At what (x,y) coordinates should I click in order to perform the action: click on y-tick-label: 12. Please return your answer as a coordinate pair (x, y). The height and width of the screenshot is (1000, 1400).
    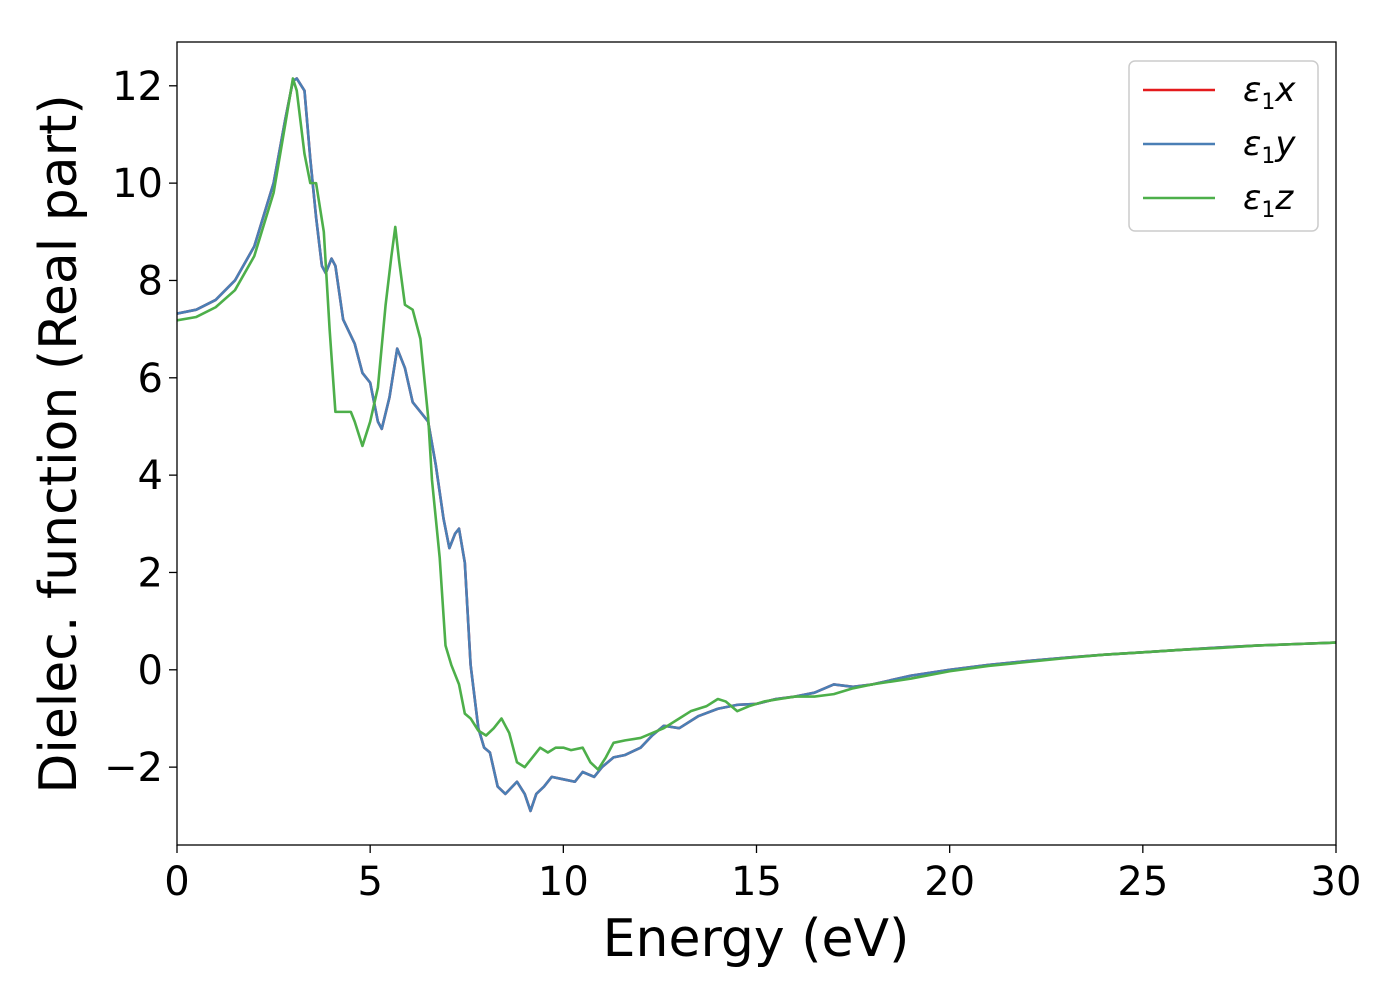
    Looking at the image, I should click on (137, 87).